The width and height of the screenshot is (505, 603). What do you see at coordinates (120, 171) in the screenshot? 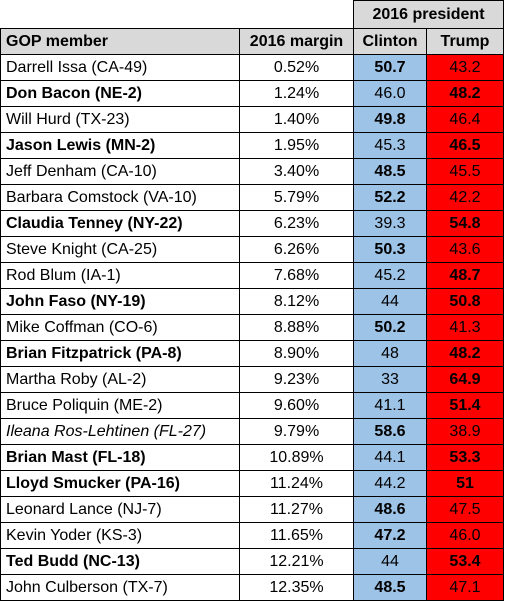
I see `member-name-cell: Jeff Denham (CA-10)` at bounding box center [120, 171].